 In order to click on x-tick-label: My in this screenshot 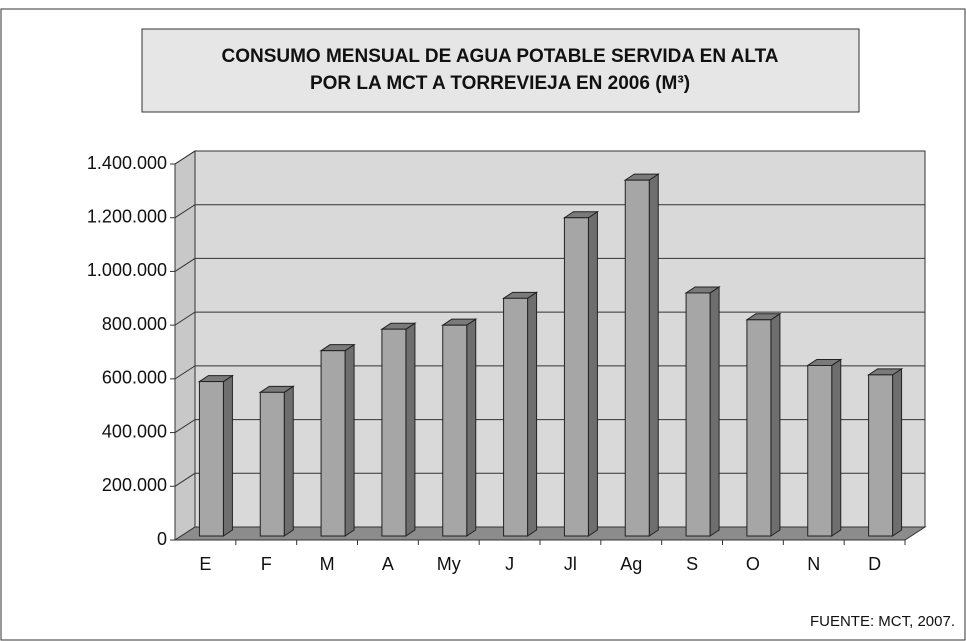, I will do `click(449, 564)`.